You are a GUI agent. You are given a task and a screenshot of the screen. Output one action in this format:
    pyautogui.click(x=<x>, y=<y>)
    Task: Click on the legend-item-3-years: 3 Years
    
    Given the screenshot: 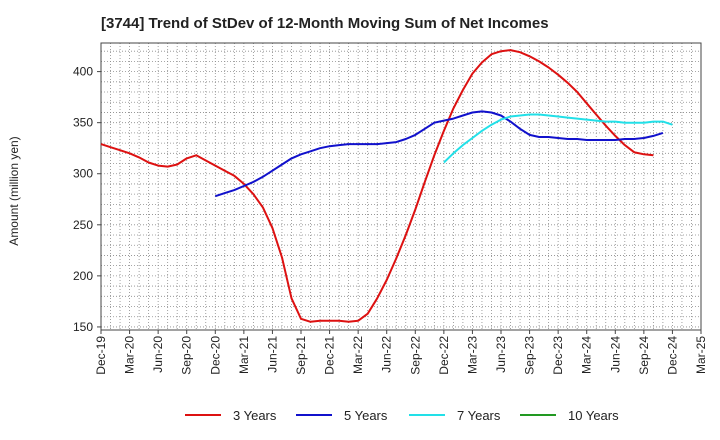 What is the action you would take?
    pyautogui.click(x=230, y=415)
    